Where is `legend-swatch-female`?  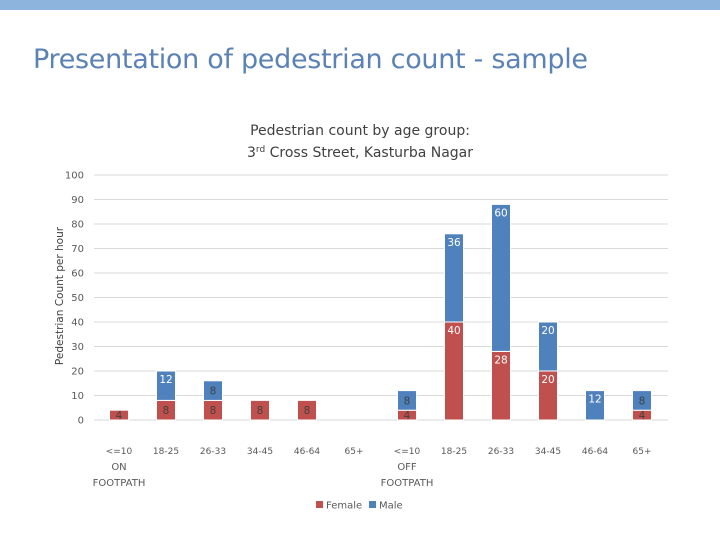
legend-swatch-female is located at coordinates (319, 504).